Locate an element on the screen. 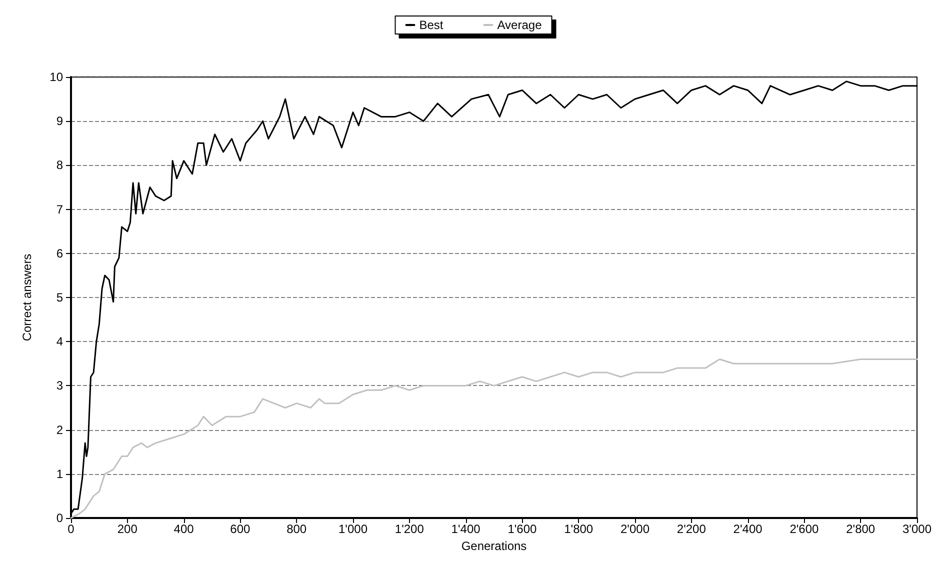 This screenshot has height=581, width=947. x-tick-label: 2'400 is located at coordinates (748, 529).